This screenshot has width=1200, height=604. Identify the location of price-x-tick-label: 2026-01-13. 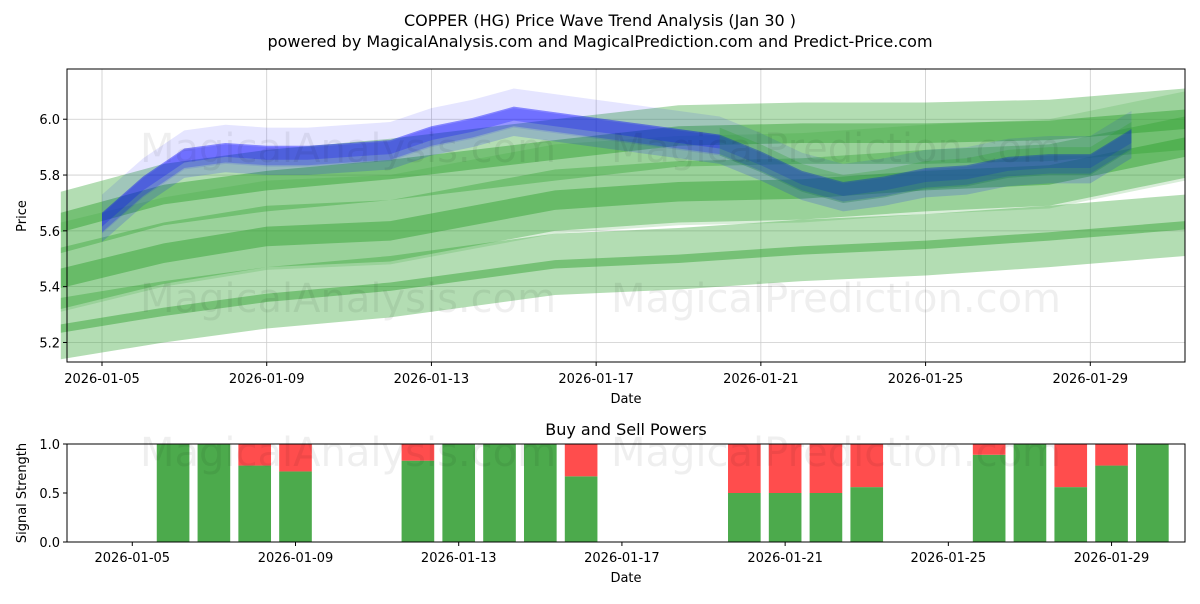
(432, 379).